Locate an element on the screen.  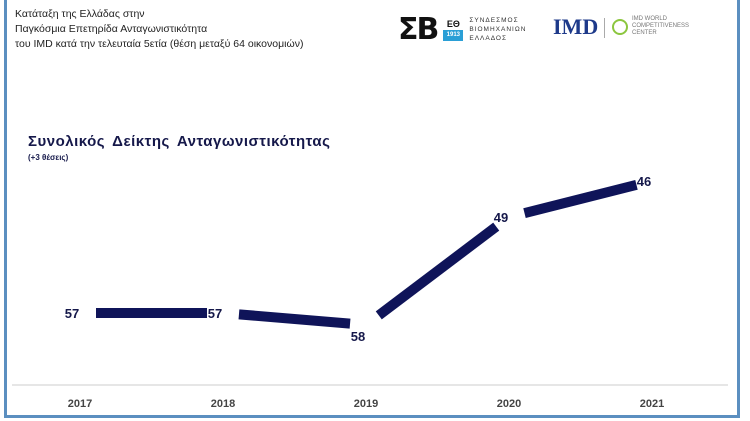
header-line: Κατάταξη της Ελλάδας στην is located at coordinates (80, 14).